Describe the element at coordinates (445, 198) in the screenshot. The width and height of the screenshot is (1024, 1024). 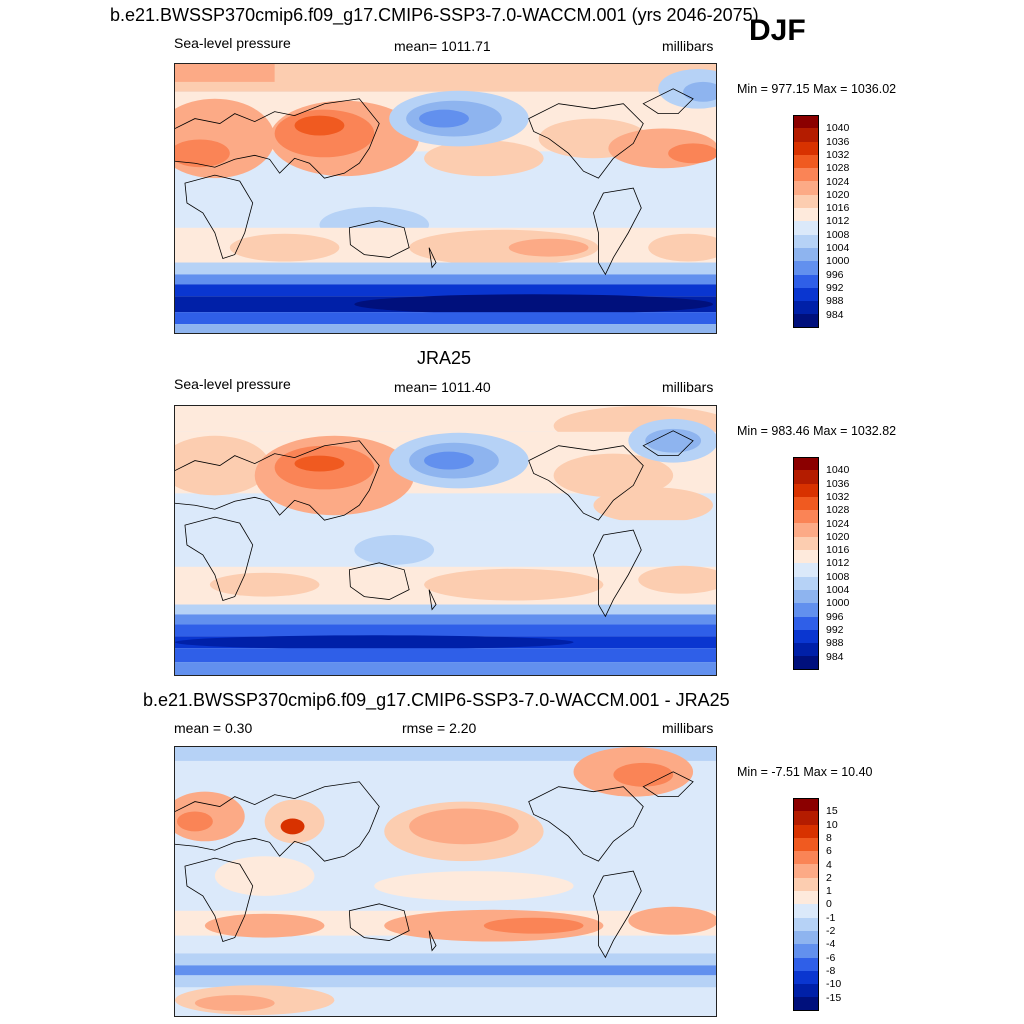
I see `panel1-map` at that location.